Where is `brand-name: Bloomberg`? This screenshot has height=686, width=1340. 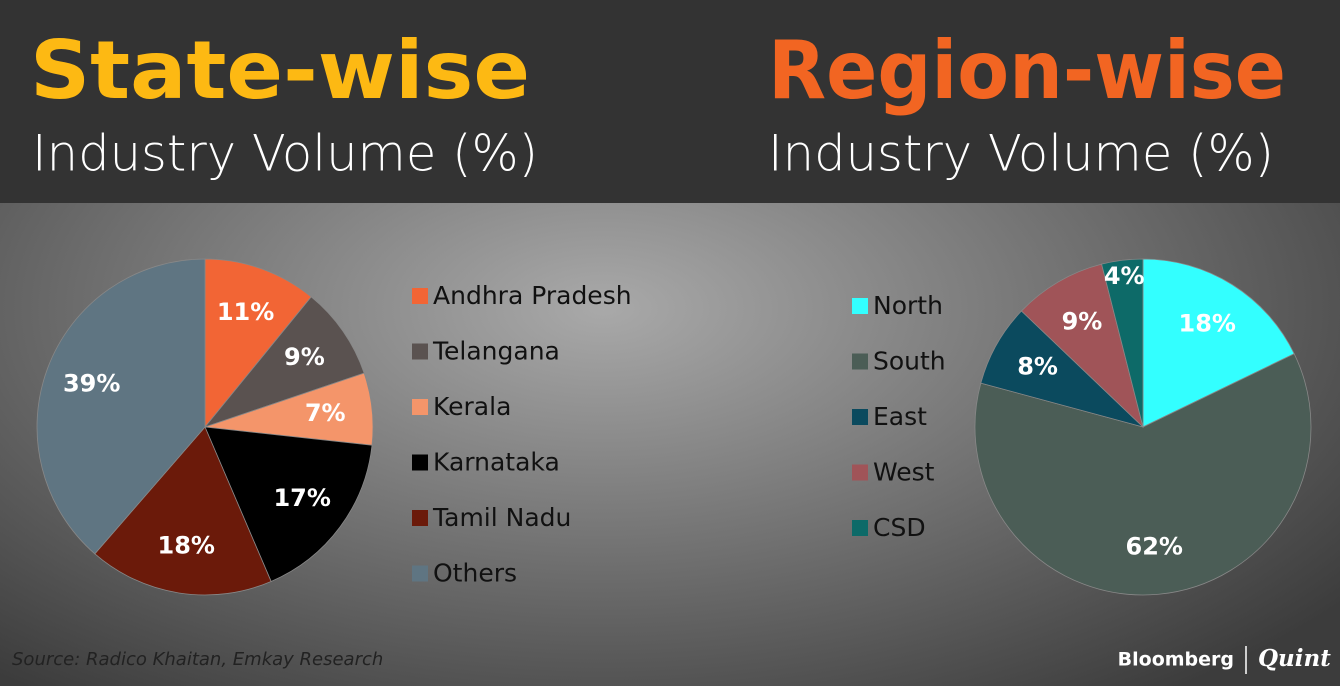 brand-name: Bloomberg is located at coordinates (1176, 660).